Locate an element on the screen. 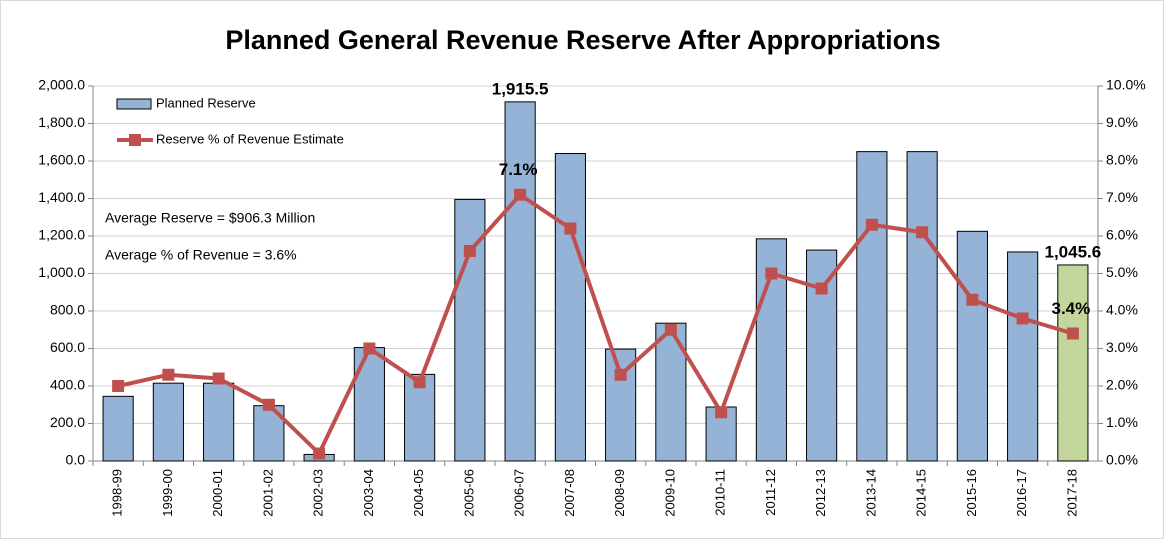 The width and height of the screenshot is (1164, 539). x-tick-label: 2017-18 is located at coordinates (1071, 493).